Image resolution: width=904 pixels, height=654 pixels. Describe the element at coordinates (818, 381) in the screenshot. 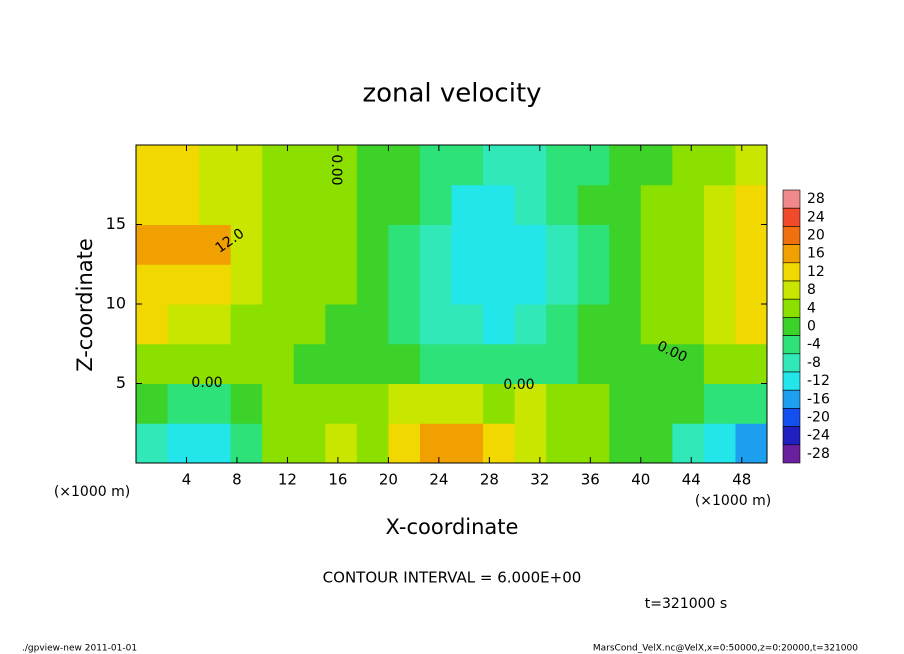

I see `colorbar-label: -12` at that location.